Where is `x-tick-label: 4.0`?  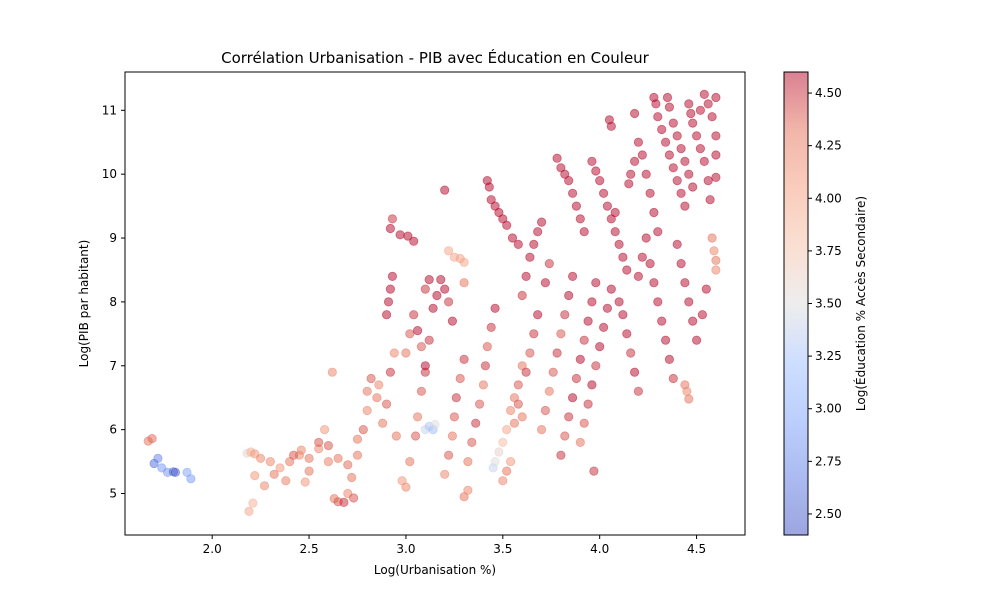
x-tick-label: 4.0 is located at coordinates (599, 549).